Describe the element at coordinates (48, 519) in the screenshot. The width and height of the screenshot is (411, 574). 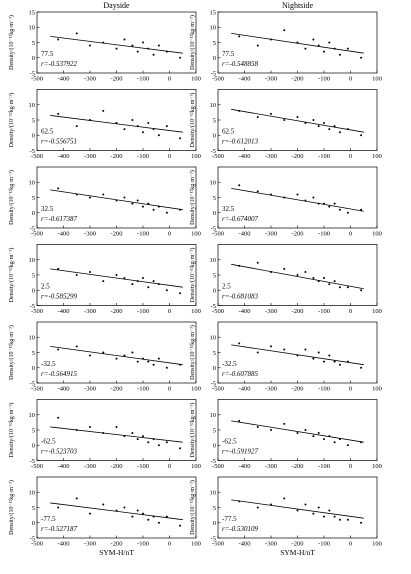
I see `latitude-label: -77.5` at that location.